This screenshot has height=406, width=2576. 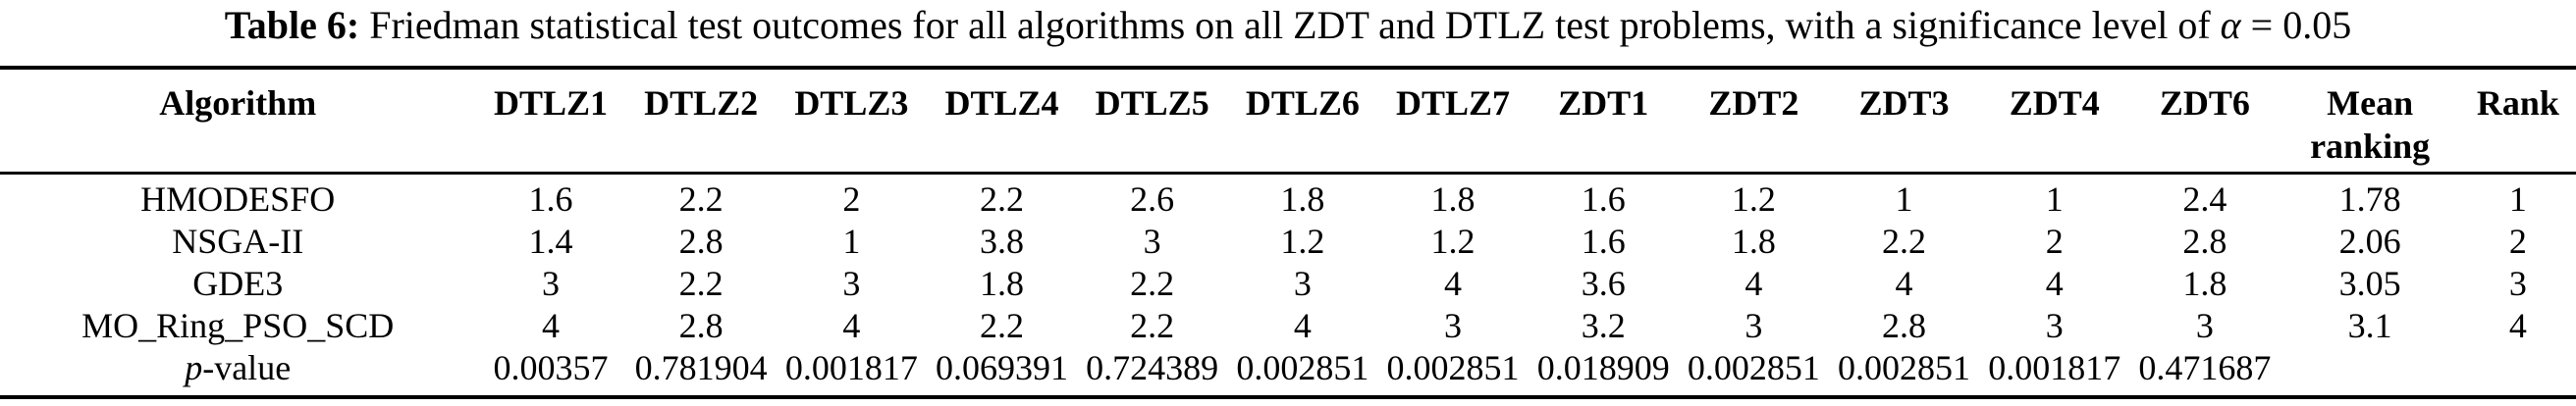 What do you see at coordinates (1152, 121) in the screenshot?
I see `column-header-dtlz5: DTLZ5` at bounding box center [1152, 121].